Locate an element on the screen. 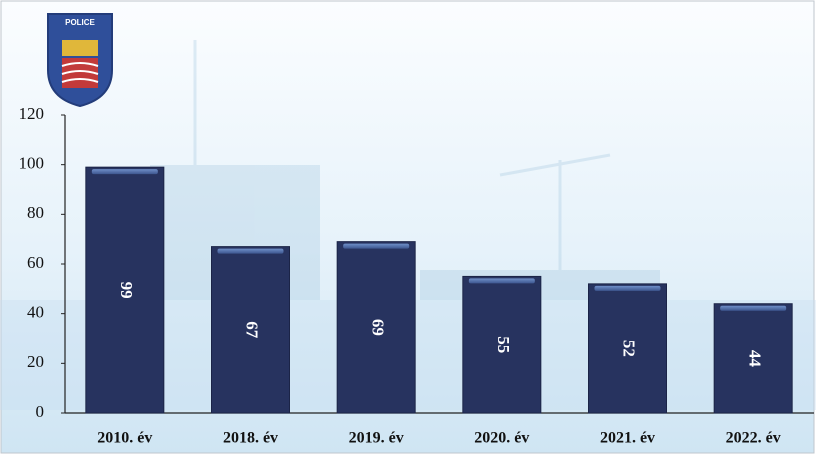  logo-text: POLICE is located at coordinates (80, 22).